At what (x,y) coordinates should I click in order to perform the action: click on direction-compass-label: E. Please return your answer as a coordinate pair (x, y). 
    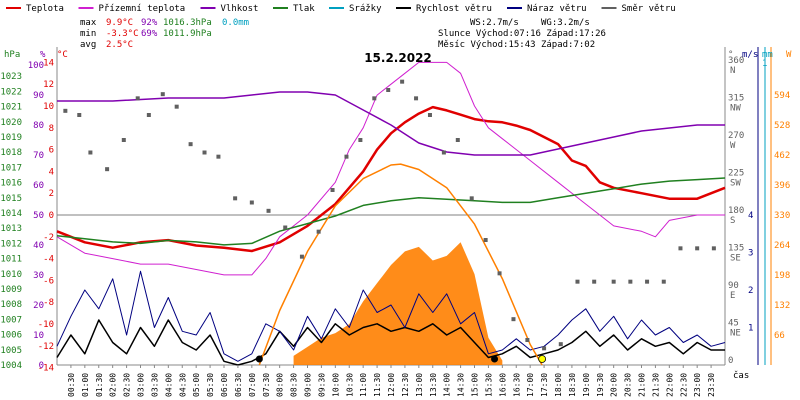
    Looking at the image, I should click on (732, 296).